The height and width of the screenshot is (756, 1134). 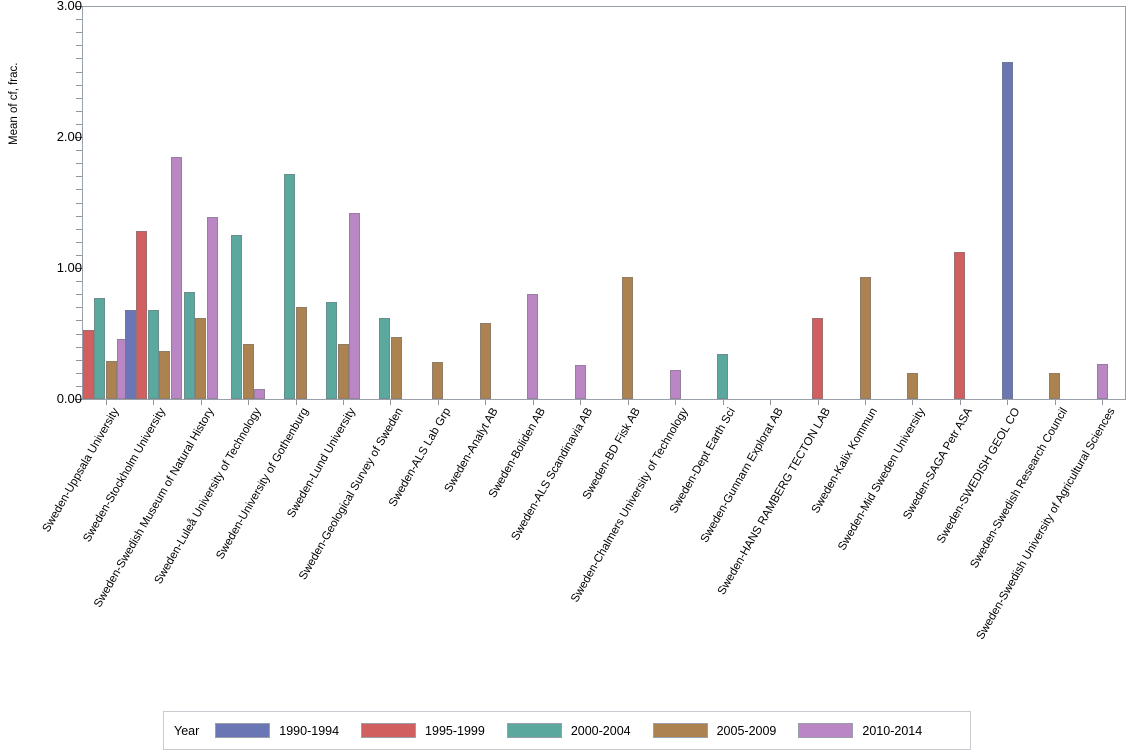 I want to click on legend-item-label: 2010-2014, so click(x=892, y=730).